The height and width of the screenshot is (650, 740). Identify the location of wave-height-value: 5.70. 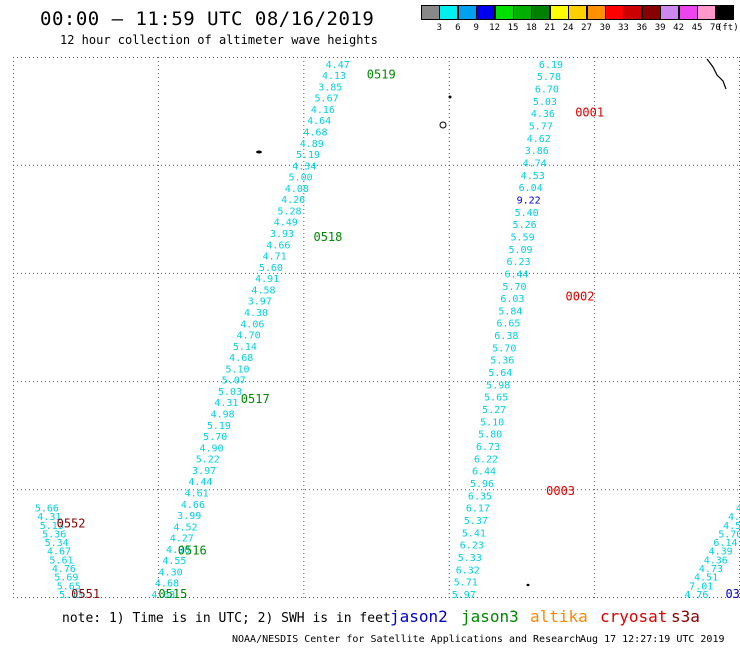
(729, 534).